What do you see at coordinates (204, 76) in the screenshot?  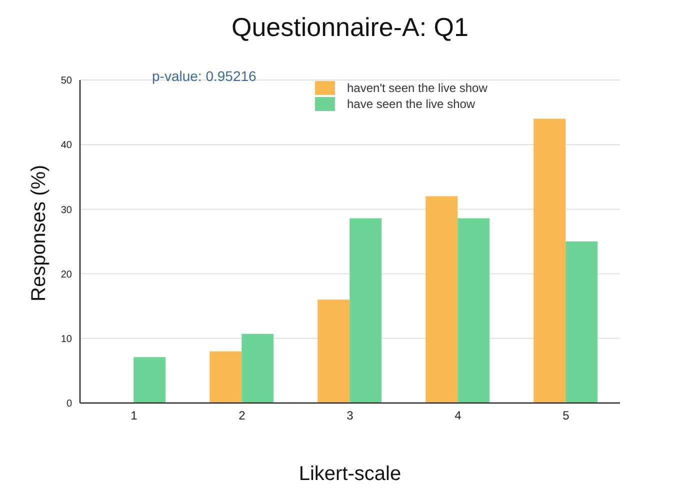 I see `annotation: p-value: 0.95216` at bounding box center [204, 76].